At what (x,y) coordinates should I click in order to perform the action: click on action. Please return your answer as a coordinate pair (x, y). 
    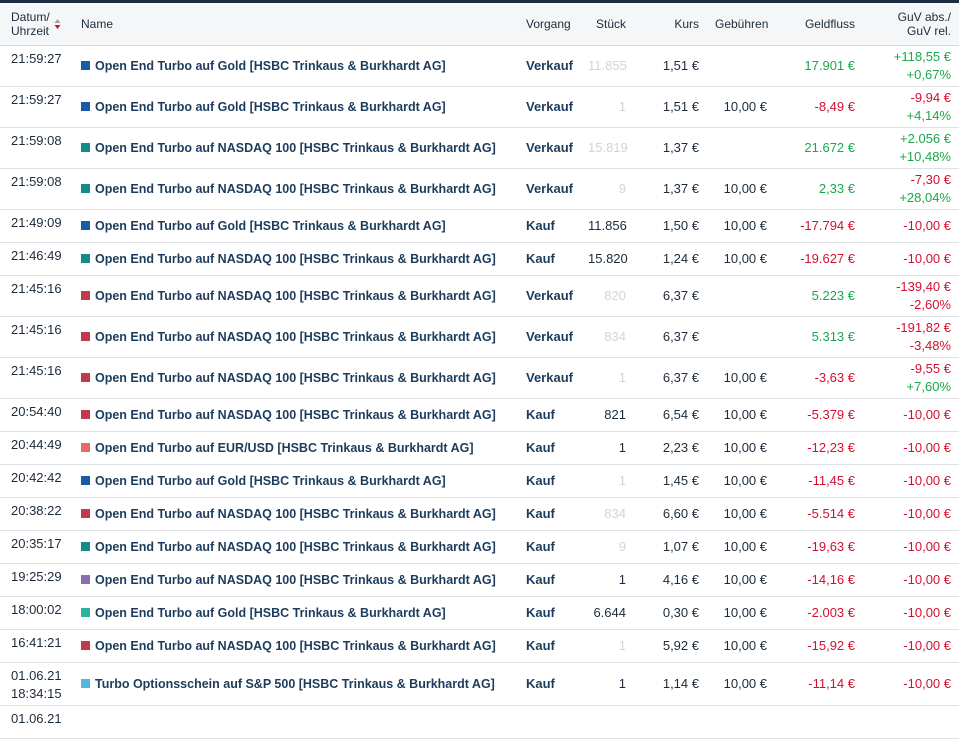
    Looking at the image, I should click on (547, 722).